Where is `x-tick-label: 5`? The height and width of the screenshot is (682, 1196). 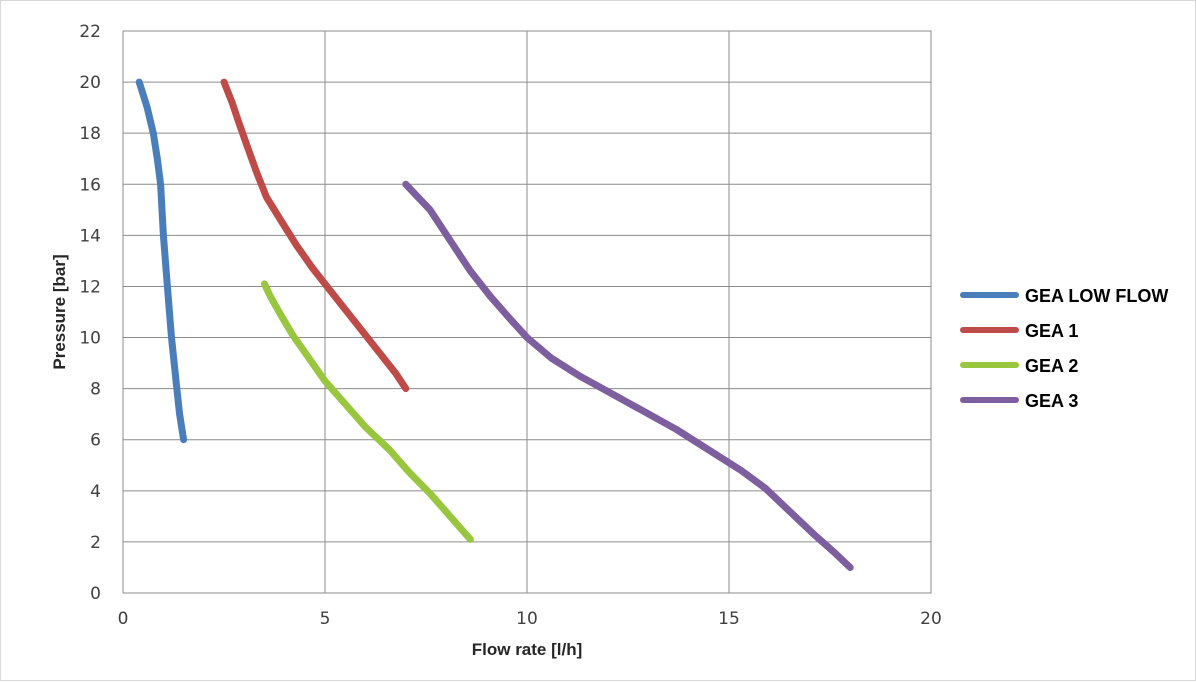 x-tick-label: 5 is located at coordinates (325, 619).